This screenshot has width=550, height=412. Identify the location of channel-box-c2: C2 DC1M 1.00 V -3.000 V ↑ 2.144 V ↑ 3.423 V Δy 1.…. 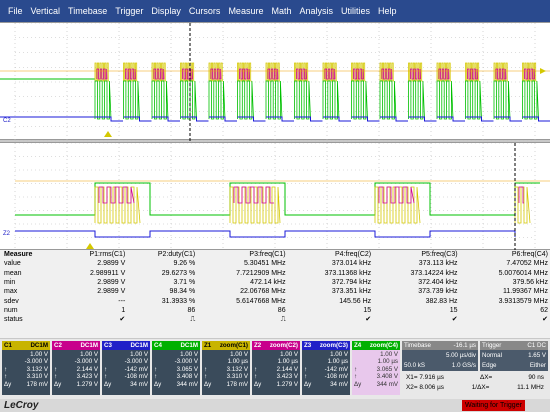
(76, 368).